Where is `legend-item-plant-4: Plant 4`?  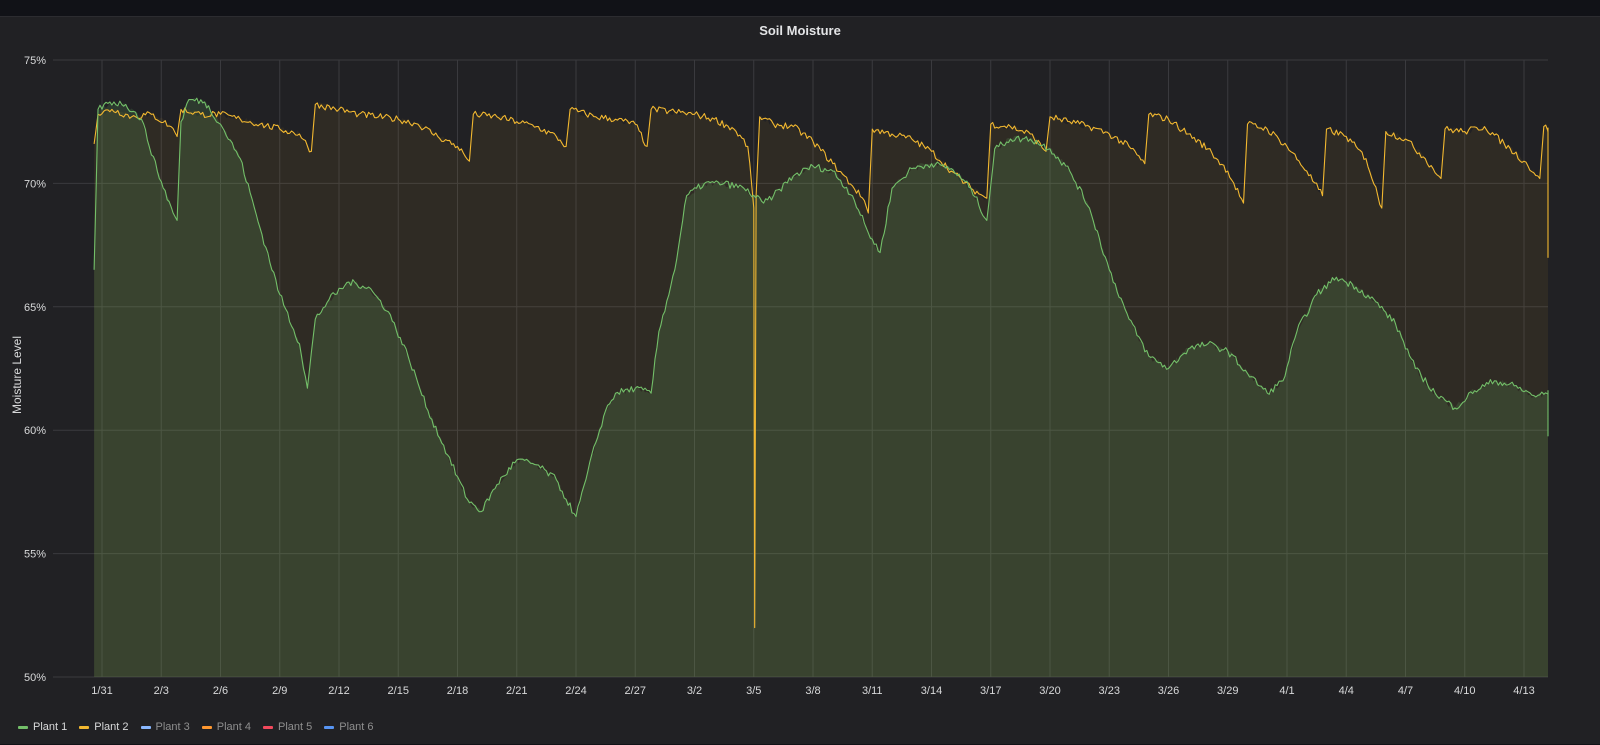 legend-item-plant-4: Plant 4 is located at coordinates (226, 727).